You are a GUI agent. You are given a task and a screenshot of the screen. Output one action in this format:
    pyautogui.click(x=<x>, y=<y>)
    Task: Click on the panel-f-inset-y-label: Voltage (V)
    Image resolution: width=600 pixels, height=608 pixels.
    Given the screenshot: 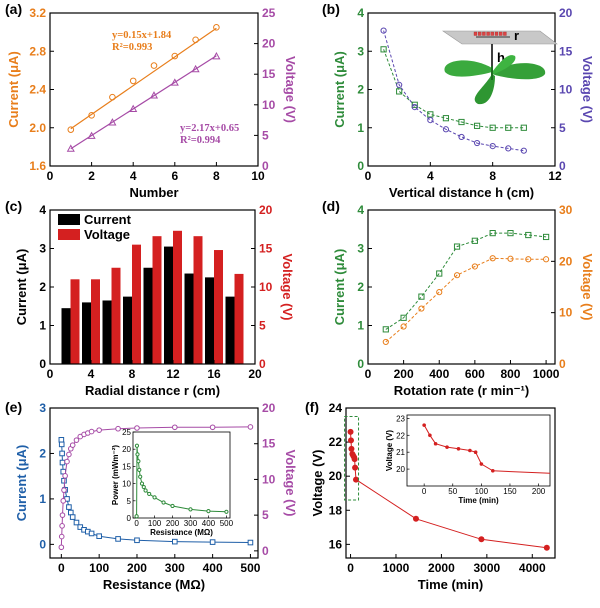 What is the action you would take?
    pyautogui.click(x=389, y=451)
    